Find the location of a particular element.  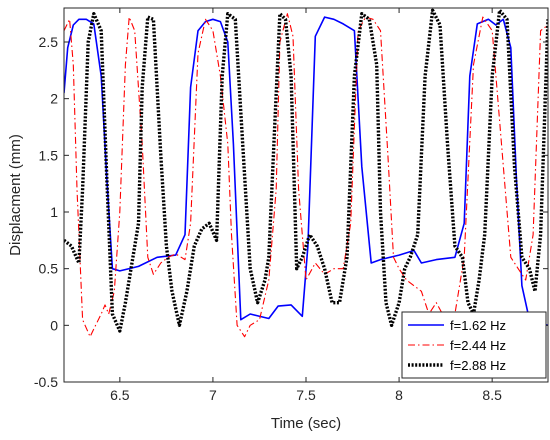

legend-label-2: f=2.44 Hz is located at coordinates (478, 345).